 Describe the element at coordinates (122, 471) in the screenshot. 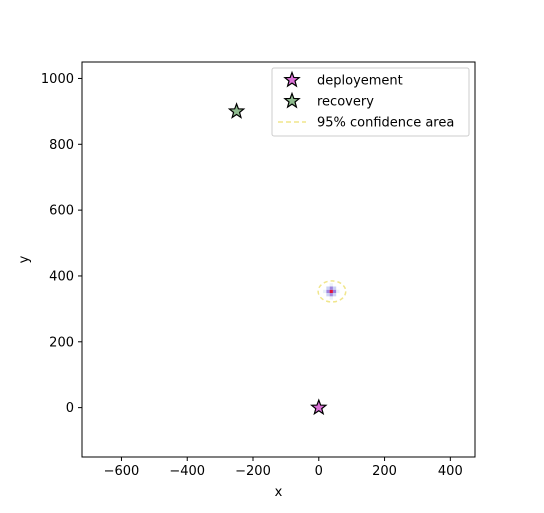

I see `x-tick-label: −600` at that location.